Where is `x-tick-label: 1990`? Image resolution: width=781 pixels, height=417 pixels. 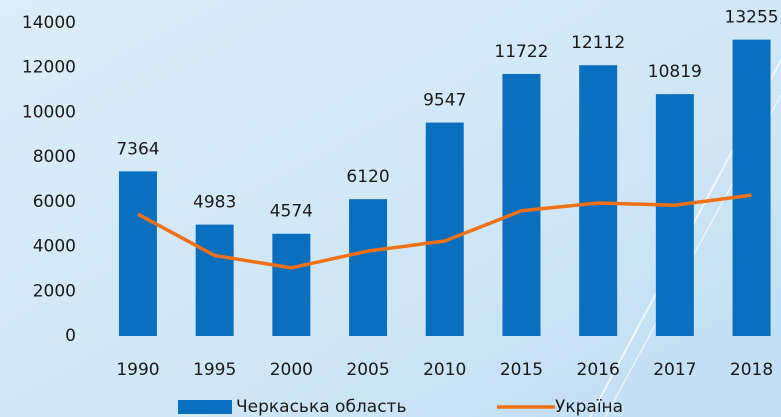 x-tick-label: 1990 is located at coordinates (137, 370).